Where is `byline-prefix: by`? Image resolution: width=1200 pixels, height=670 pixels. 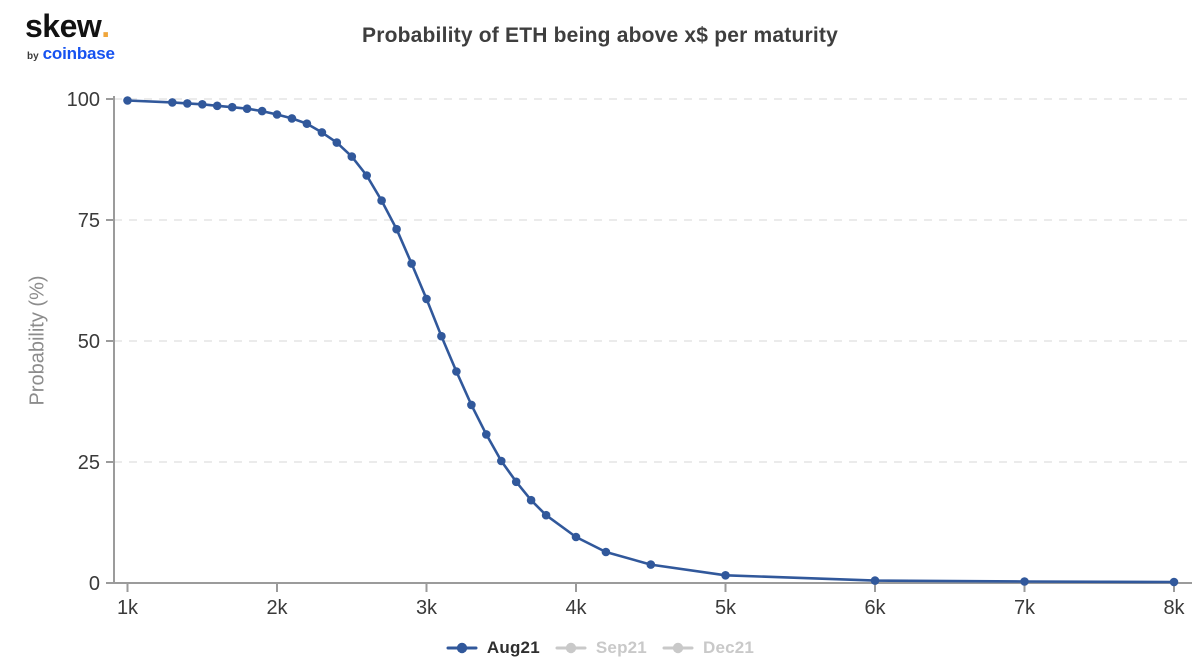 byline-prefix: by is located at coordinates (33, 56).